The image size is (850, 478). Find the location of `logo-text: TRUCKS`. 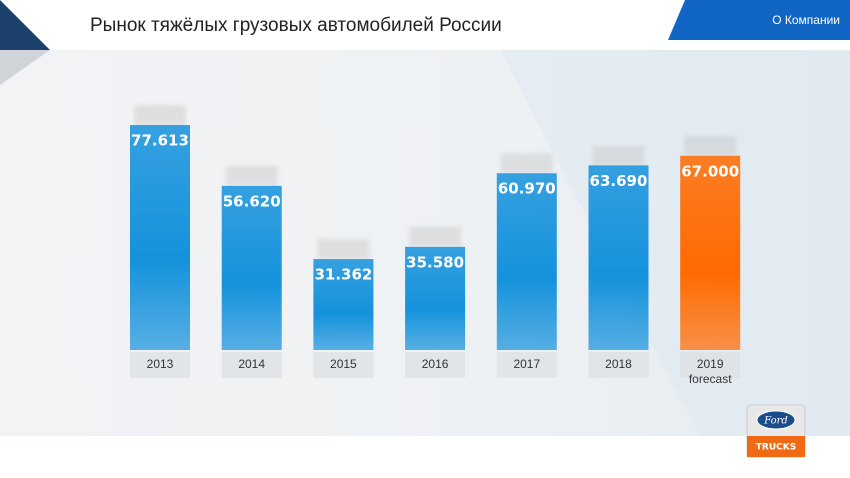

logo-text: TRUCKS is located at coordinates (776, 448).